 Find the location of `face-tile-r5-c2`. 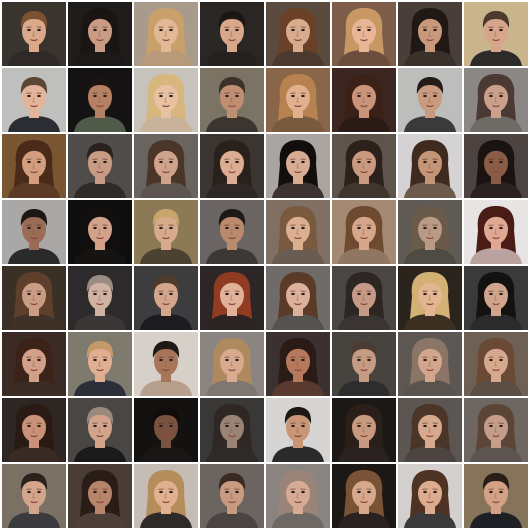

face-tile-r5-c2 is located at coordinates (100, 298).